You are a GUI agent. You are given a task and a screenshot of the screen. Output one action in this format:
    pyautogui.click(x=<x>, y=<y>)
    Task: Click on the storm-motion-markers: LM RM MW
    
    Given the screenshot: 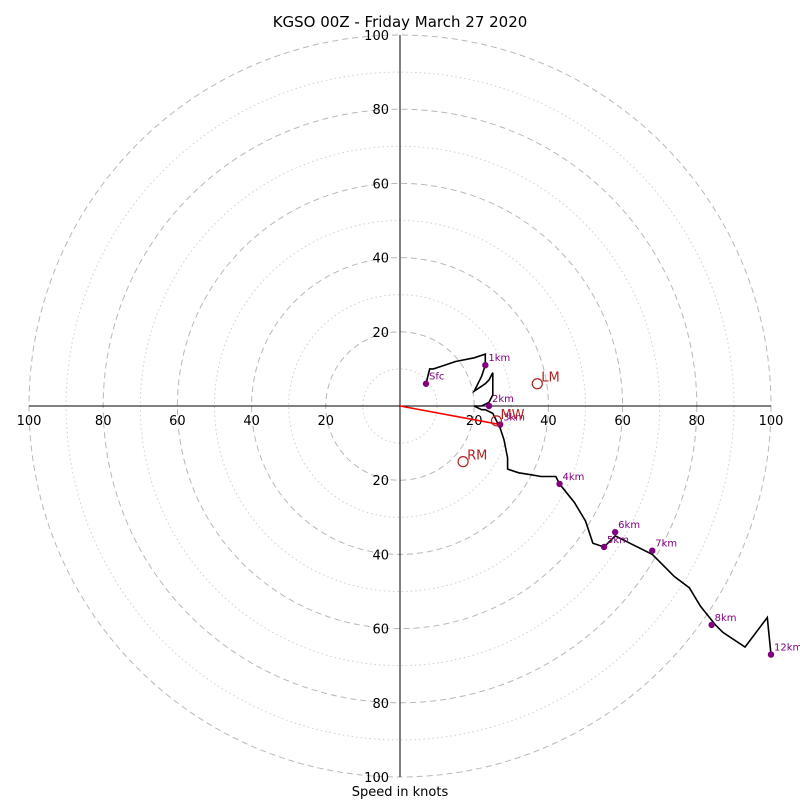 What is the action you would take?
    pyautogui.click(x=508, y=419)
    